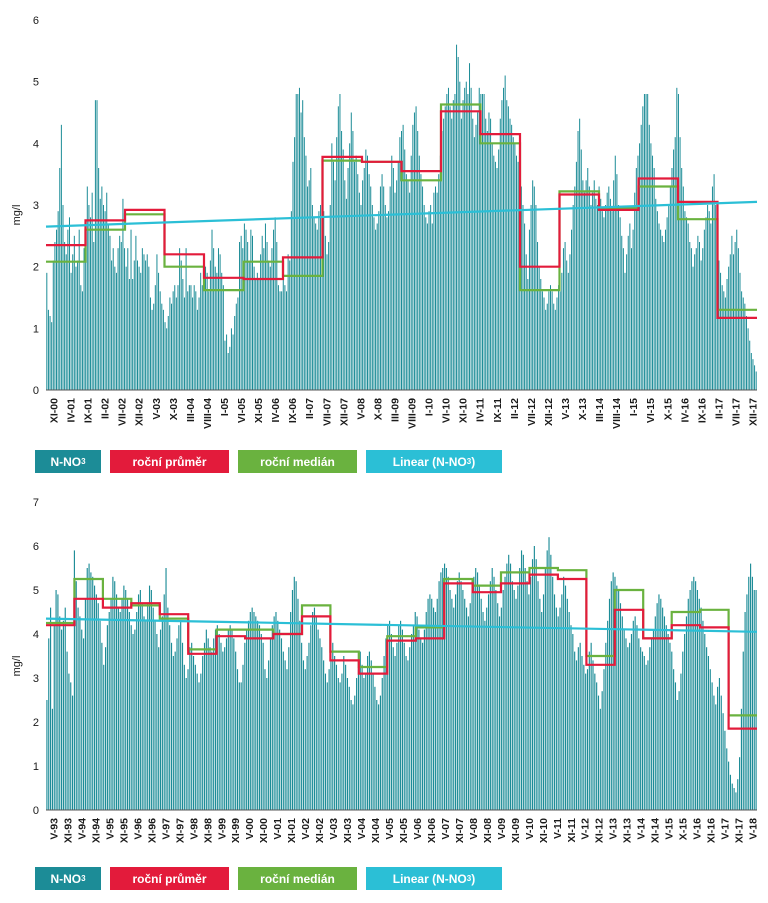  Describe the element at coordinates (225, 407) in the screenshot. I see `chart1-x-tick-label: I-05` at that location.